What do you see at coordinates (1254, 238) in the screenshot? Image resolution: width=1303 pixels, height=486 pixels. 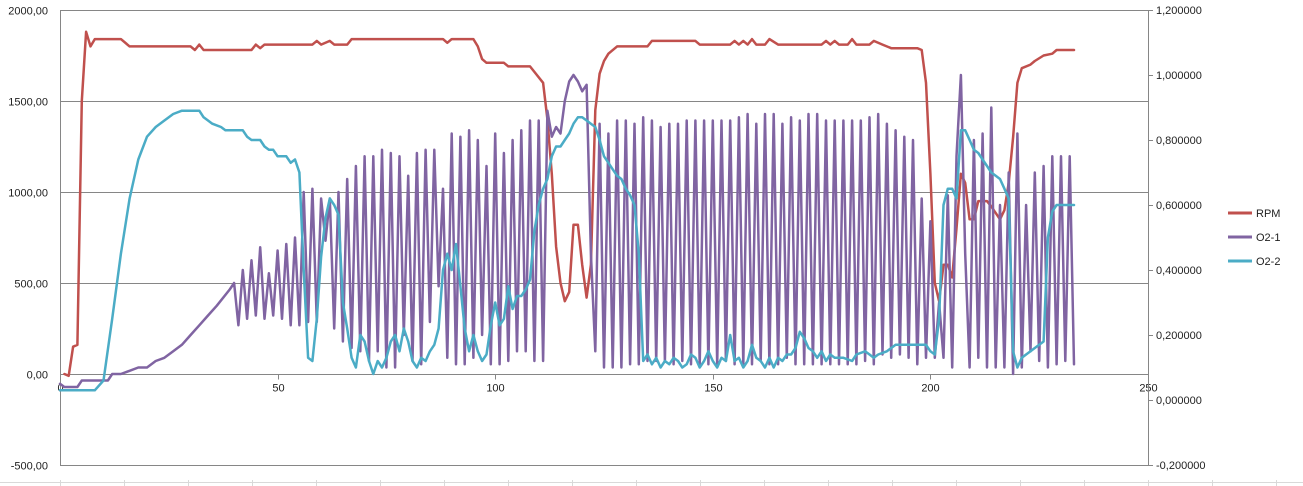 I see `legend: RPM O2-1 O2-2` at bounding box center [1254, 238].